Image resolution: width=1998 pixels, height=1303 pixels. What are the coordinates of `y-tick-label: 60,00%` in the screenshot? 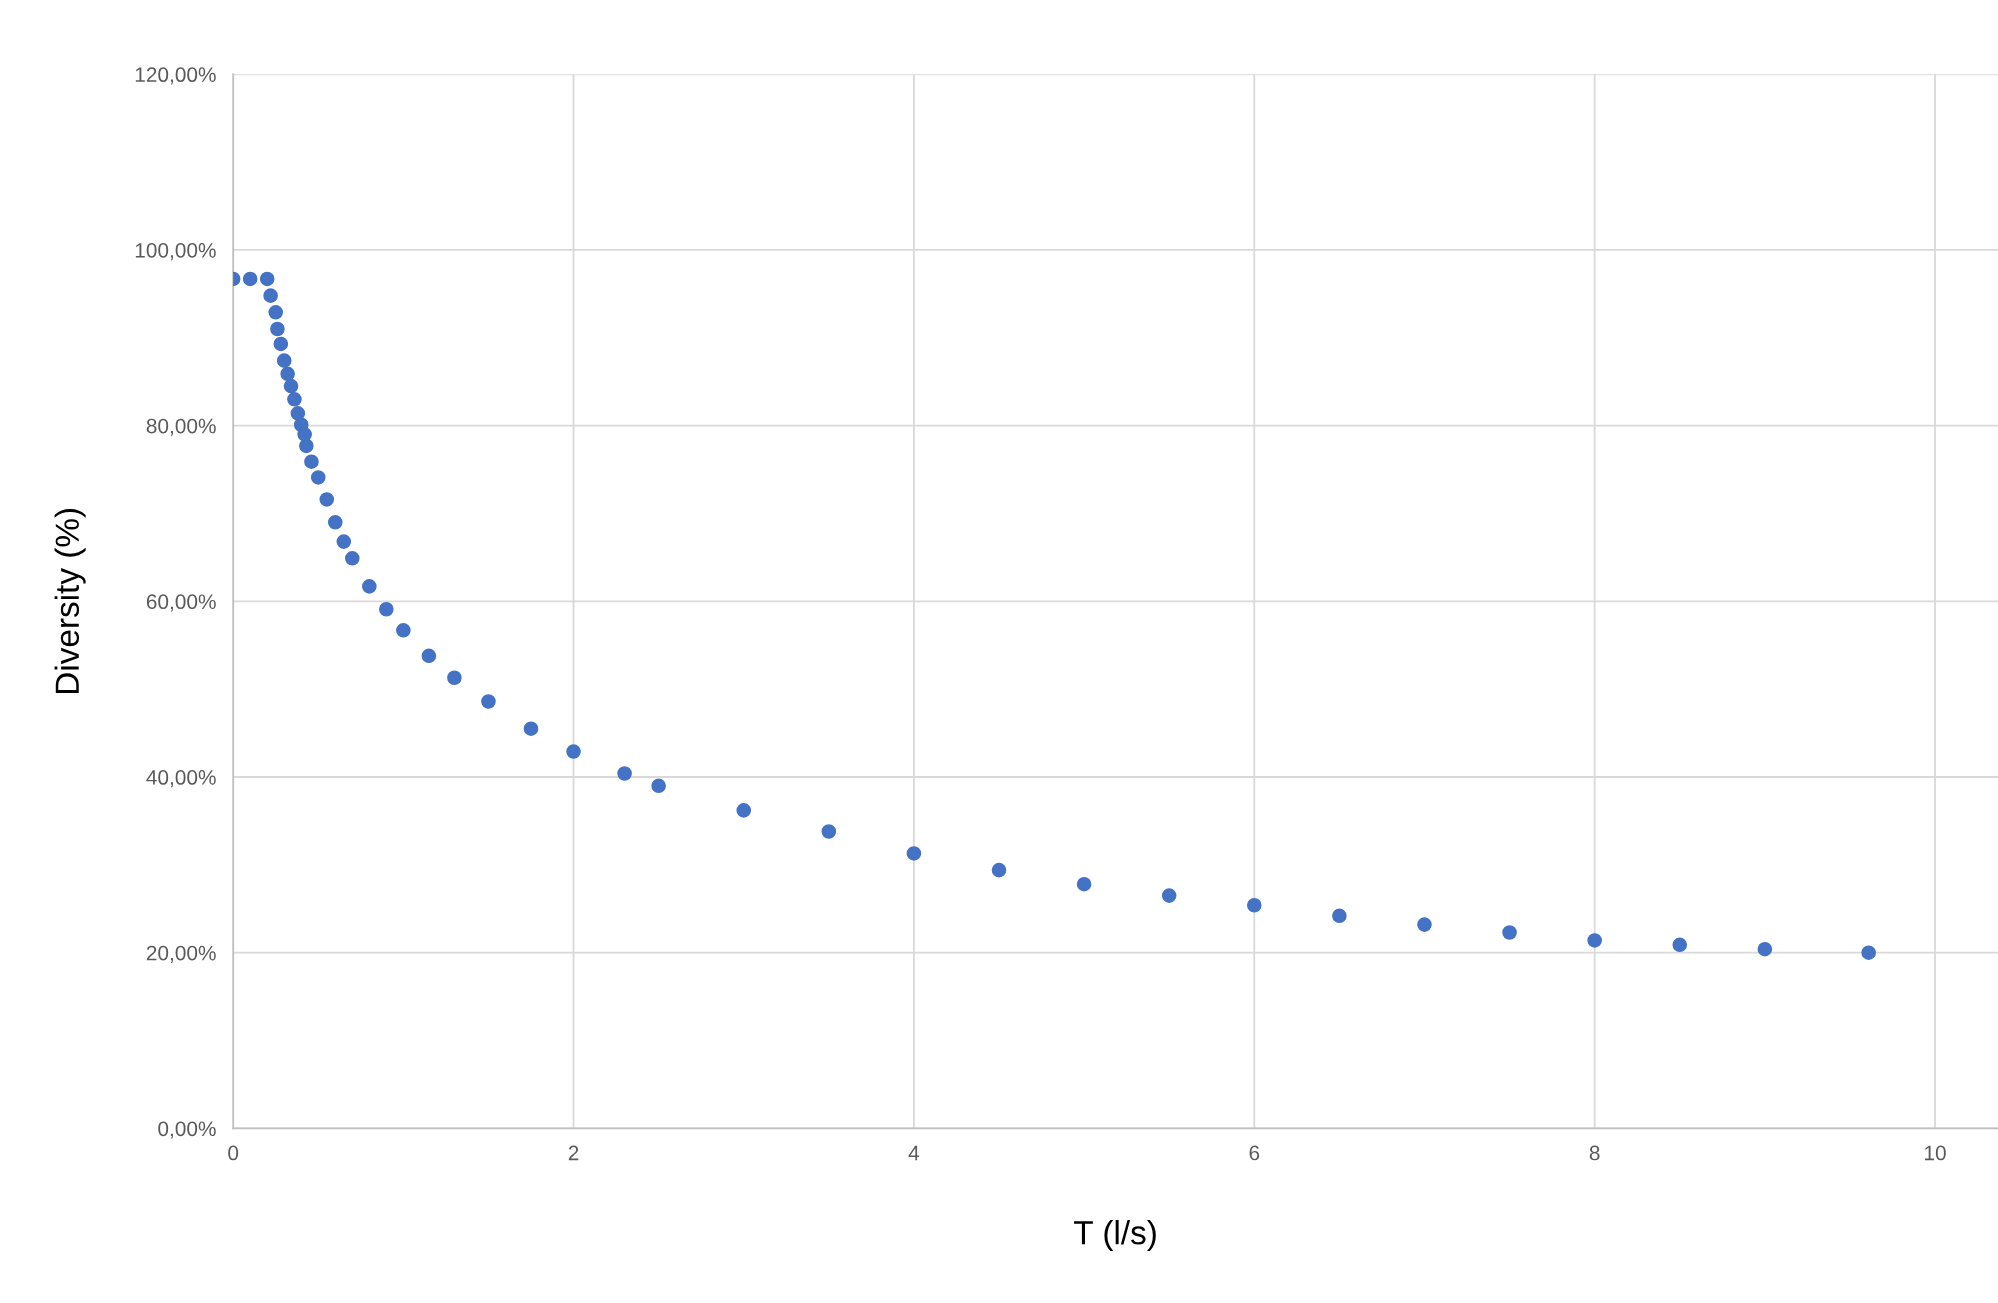 It's located at (181, 603).